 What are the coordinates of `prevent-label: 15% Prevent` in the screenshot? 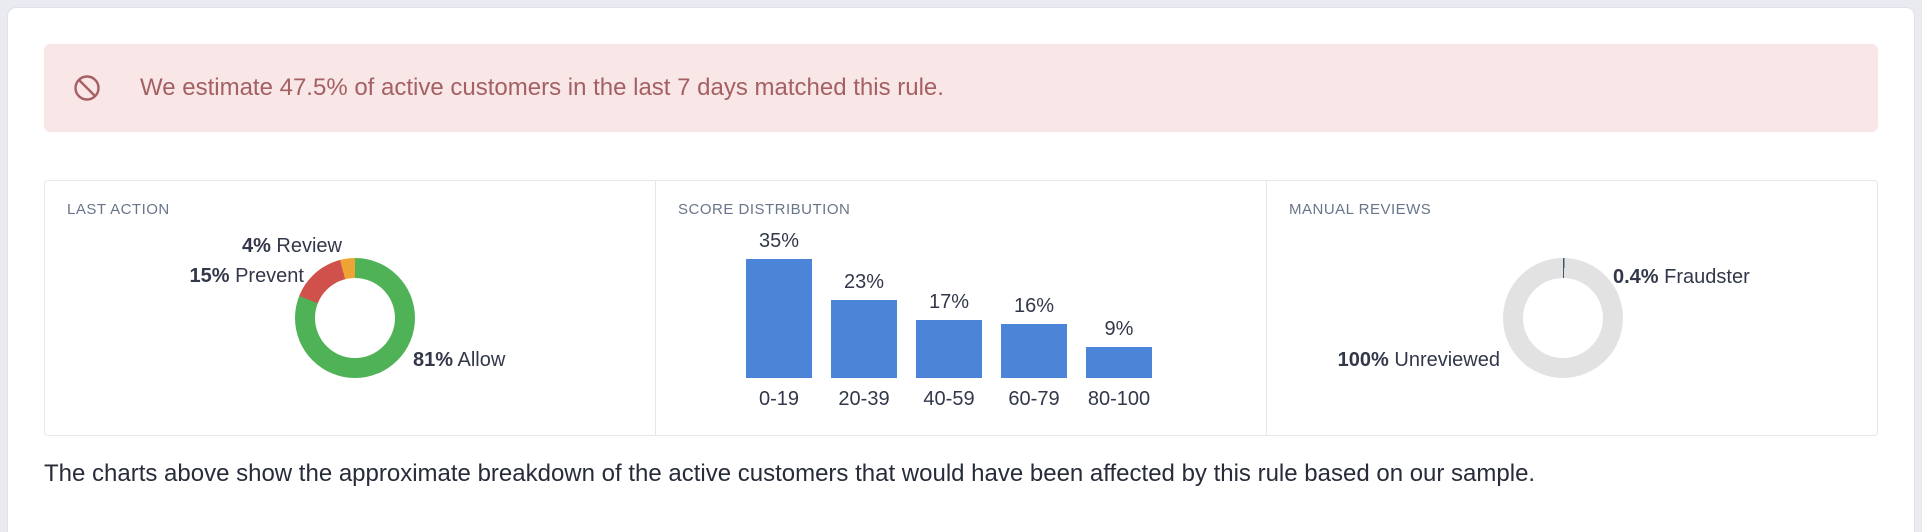 It's located at (174, 276).